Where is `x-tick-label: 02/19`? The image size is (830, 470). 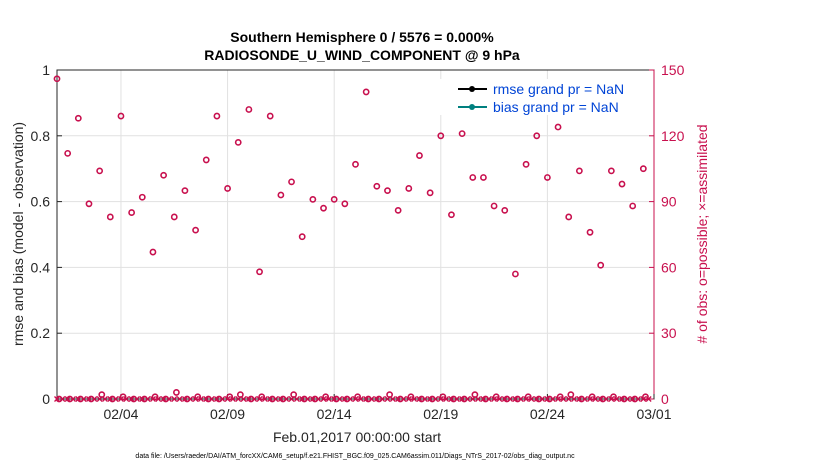
x-tick-label: 02/19 is located at coordinates (440, 414).